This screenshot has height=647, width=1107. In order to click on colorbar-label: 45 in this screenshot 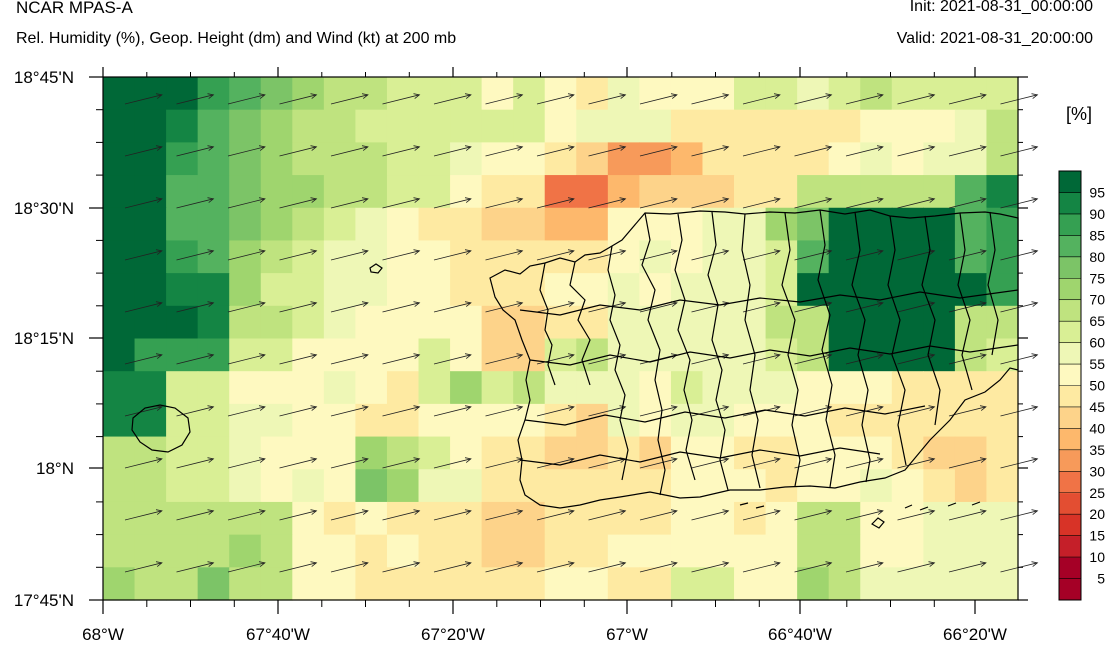, I will do `click(1097, 407)`.